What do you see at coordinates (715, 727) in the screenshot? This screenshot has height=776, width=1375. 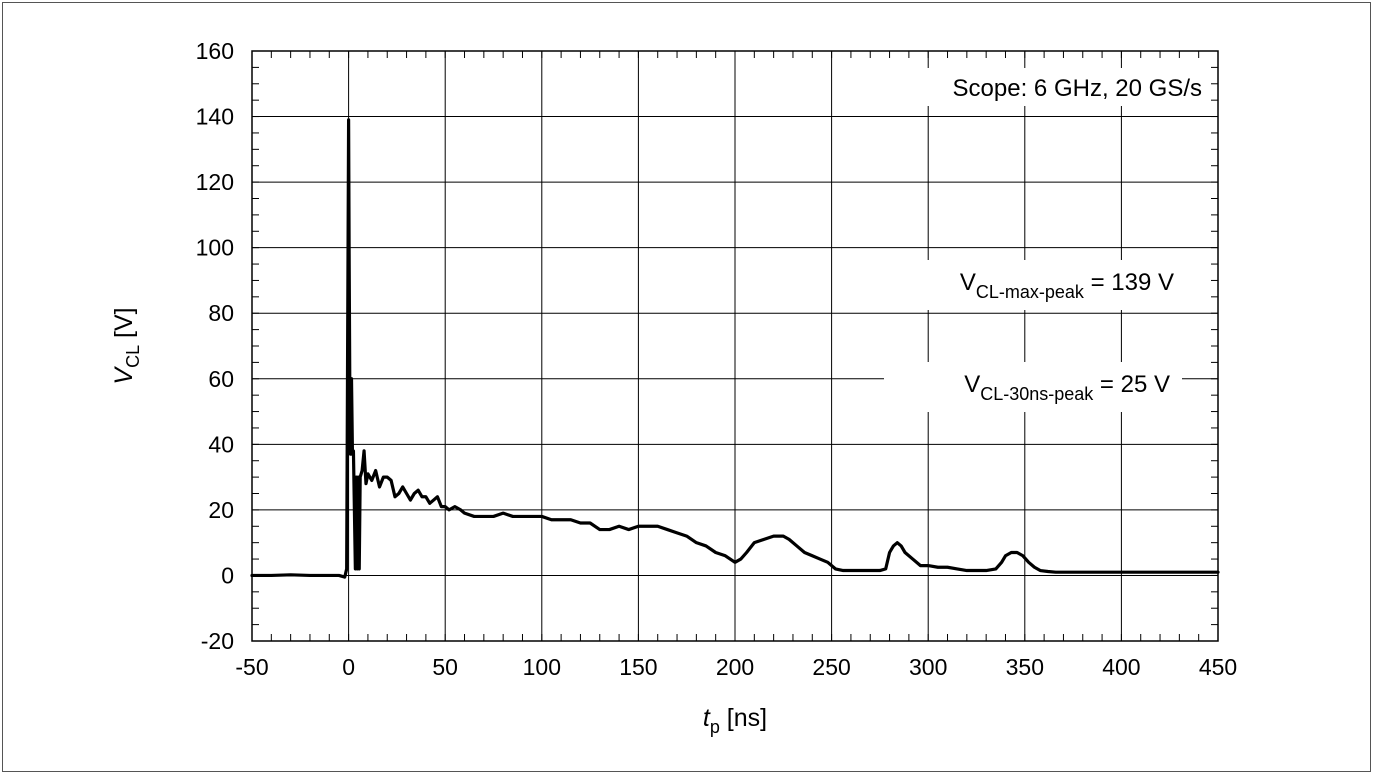 I see `x-axis-sub: p` at bounding box center [715, 727].